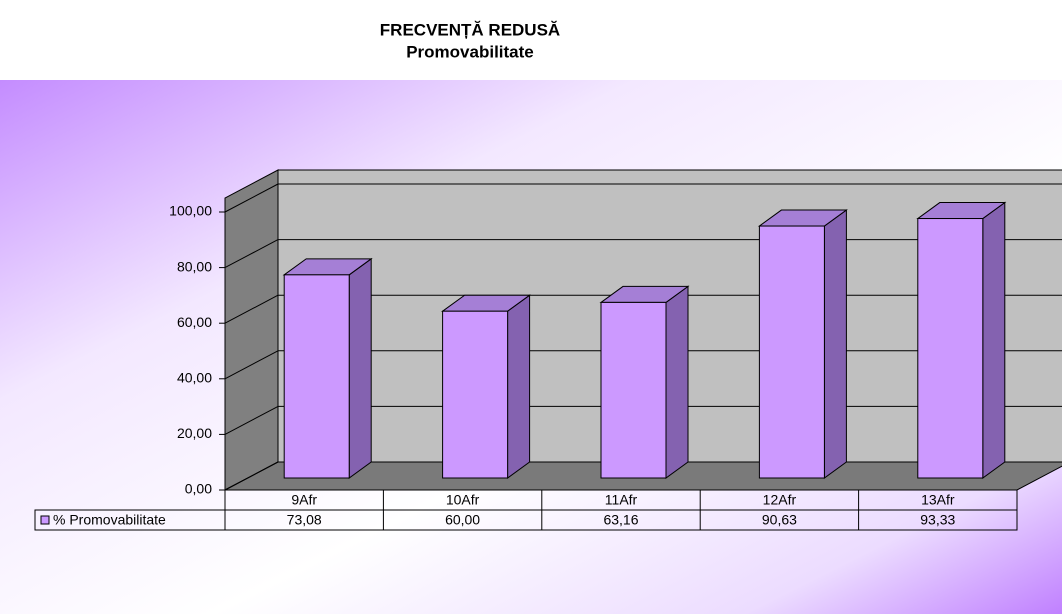  I want to click on data-label: 63,16, so click(620, 520).